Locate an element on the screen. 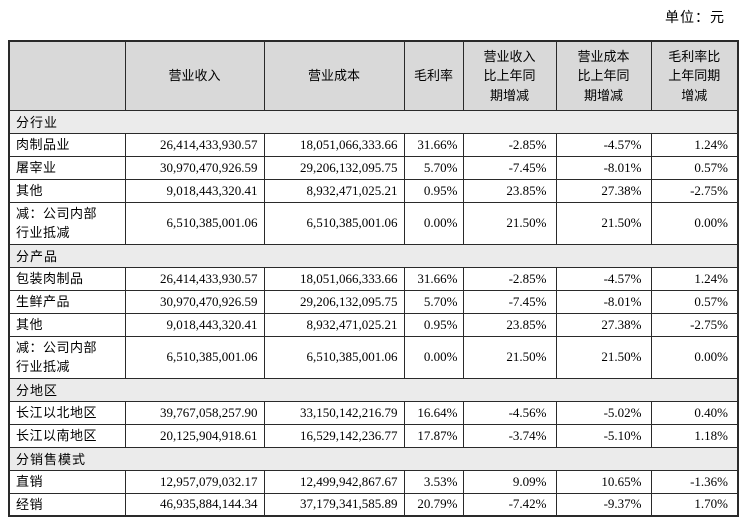 This screenshot has height=517, width=741. cell-margin: 17.87% is located at coordinates (433, 435).